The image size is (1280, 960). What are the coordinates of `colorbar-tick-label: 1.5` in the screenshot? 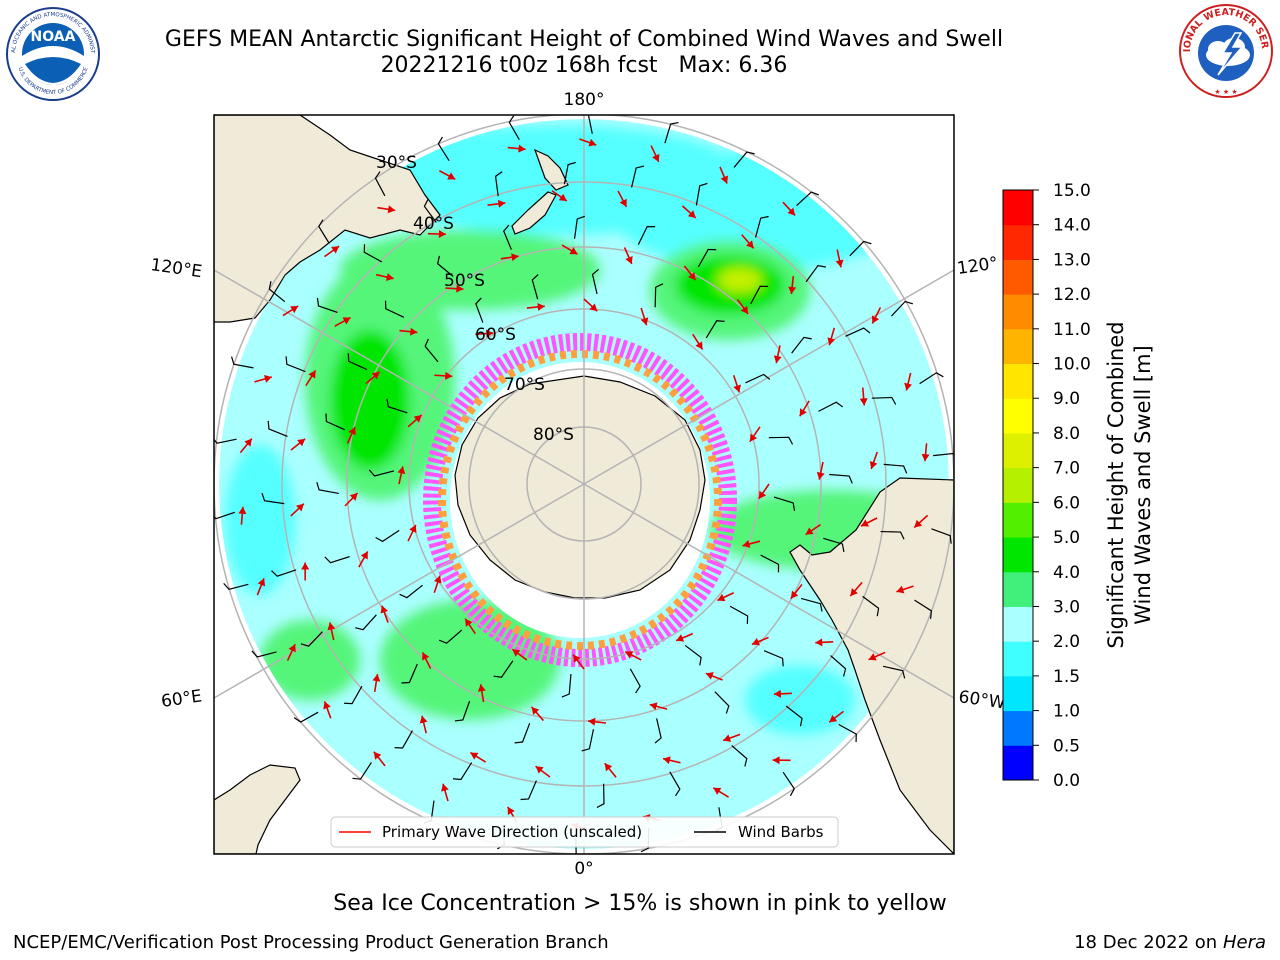 It's located at (1066, 677).